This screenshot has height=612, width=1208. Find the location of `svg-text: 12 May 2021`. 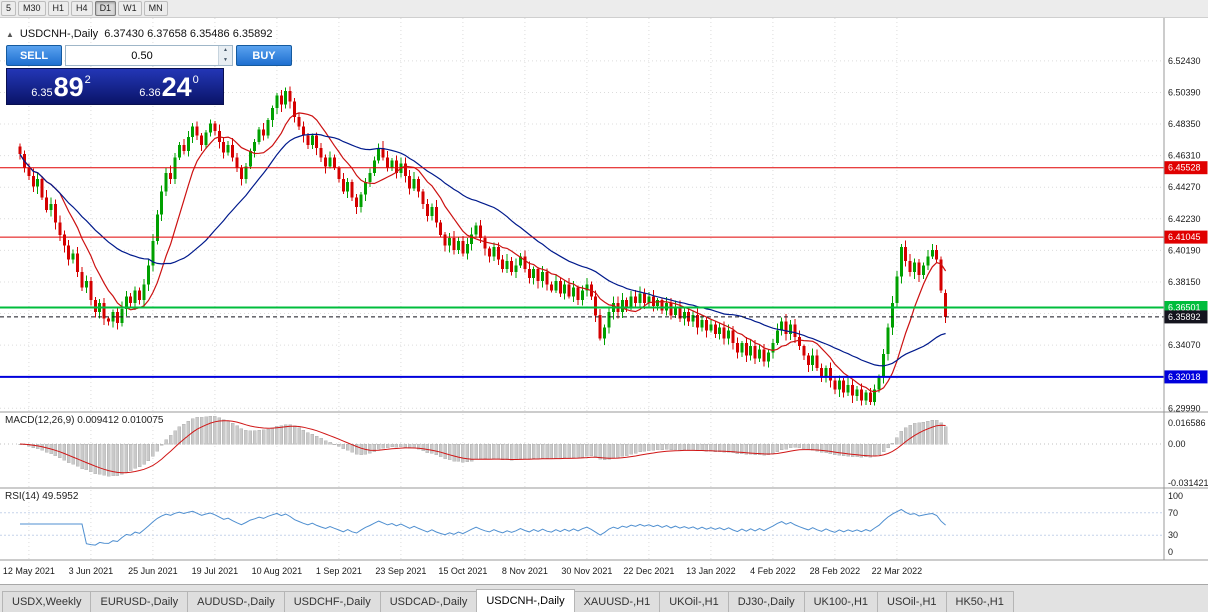

svg-text: 12 May 2021 is located at coordinates (29, 571).